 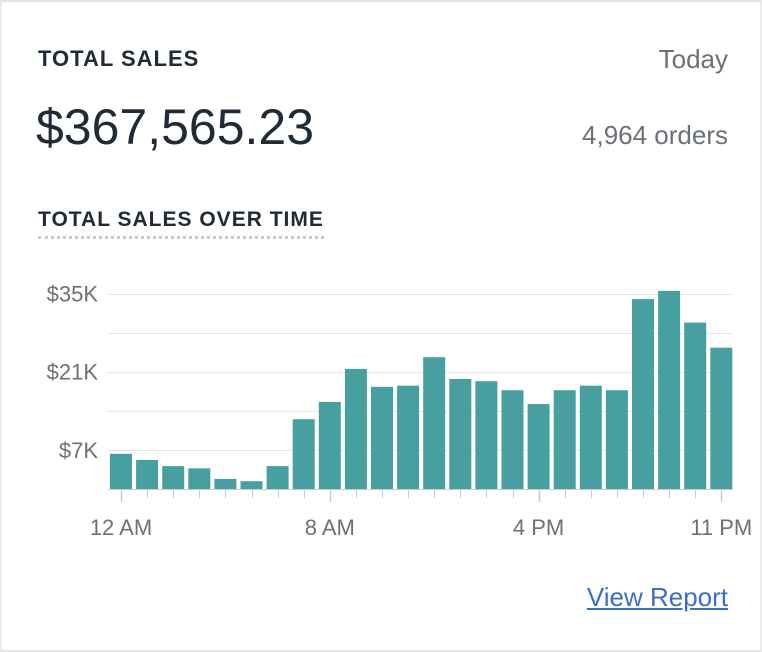 I want to click on card-title: TOTAL SALES, so click(x=119, y=58).